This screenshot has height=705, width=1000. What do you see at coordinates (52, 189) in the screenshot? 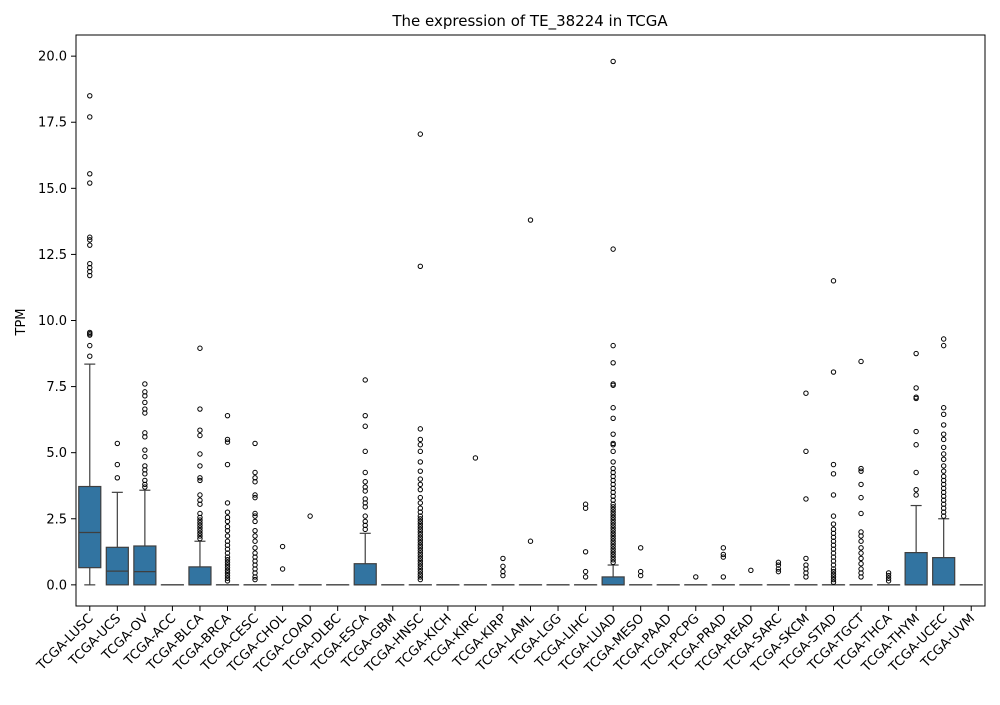
I see `y-tick-label: 15.0` at bounding box center [52, 189].